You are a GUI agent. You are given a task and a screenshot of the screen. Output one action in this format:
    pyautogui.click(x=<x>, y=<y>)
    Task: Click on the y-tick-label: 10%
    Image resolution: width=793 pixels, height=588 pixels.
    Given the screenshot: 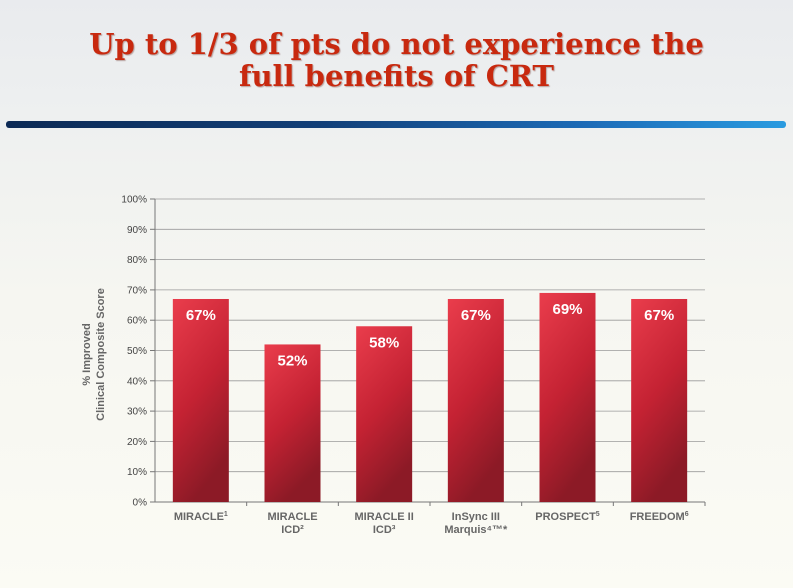 What is the action you would take?
    pyautogui.click(x=137, y=472)
    